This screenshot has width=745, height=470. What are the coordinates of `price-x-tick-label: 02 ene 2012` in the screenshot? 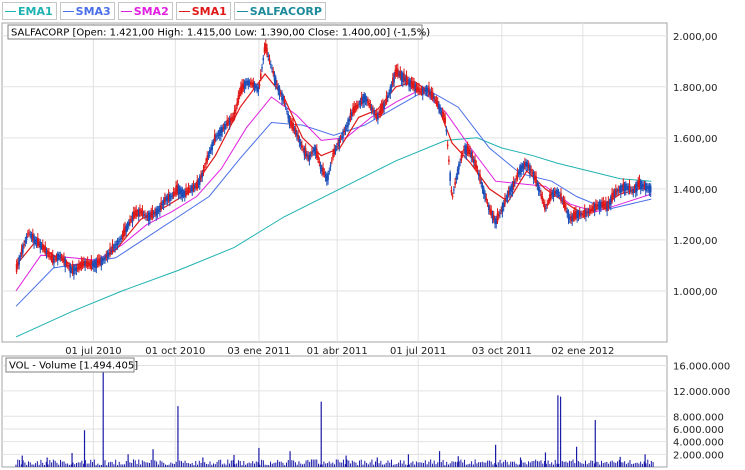 It's located at (582, 351).